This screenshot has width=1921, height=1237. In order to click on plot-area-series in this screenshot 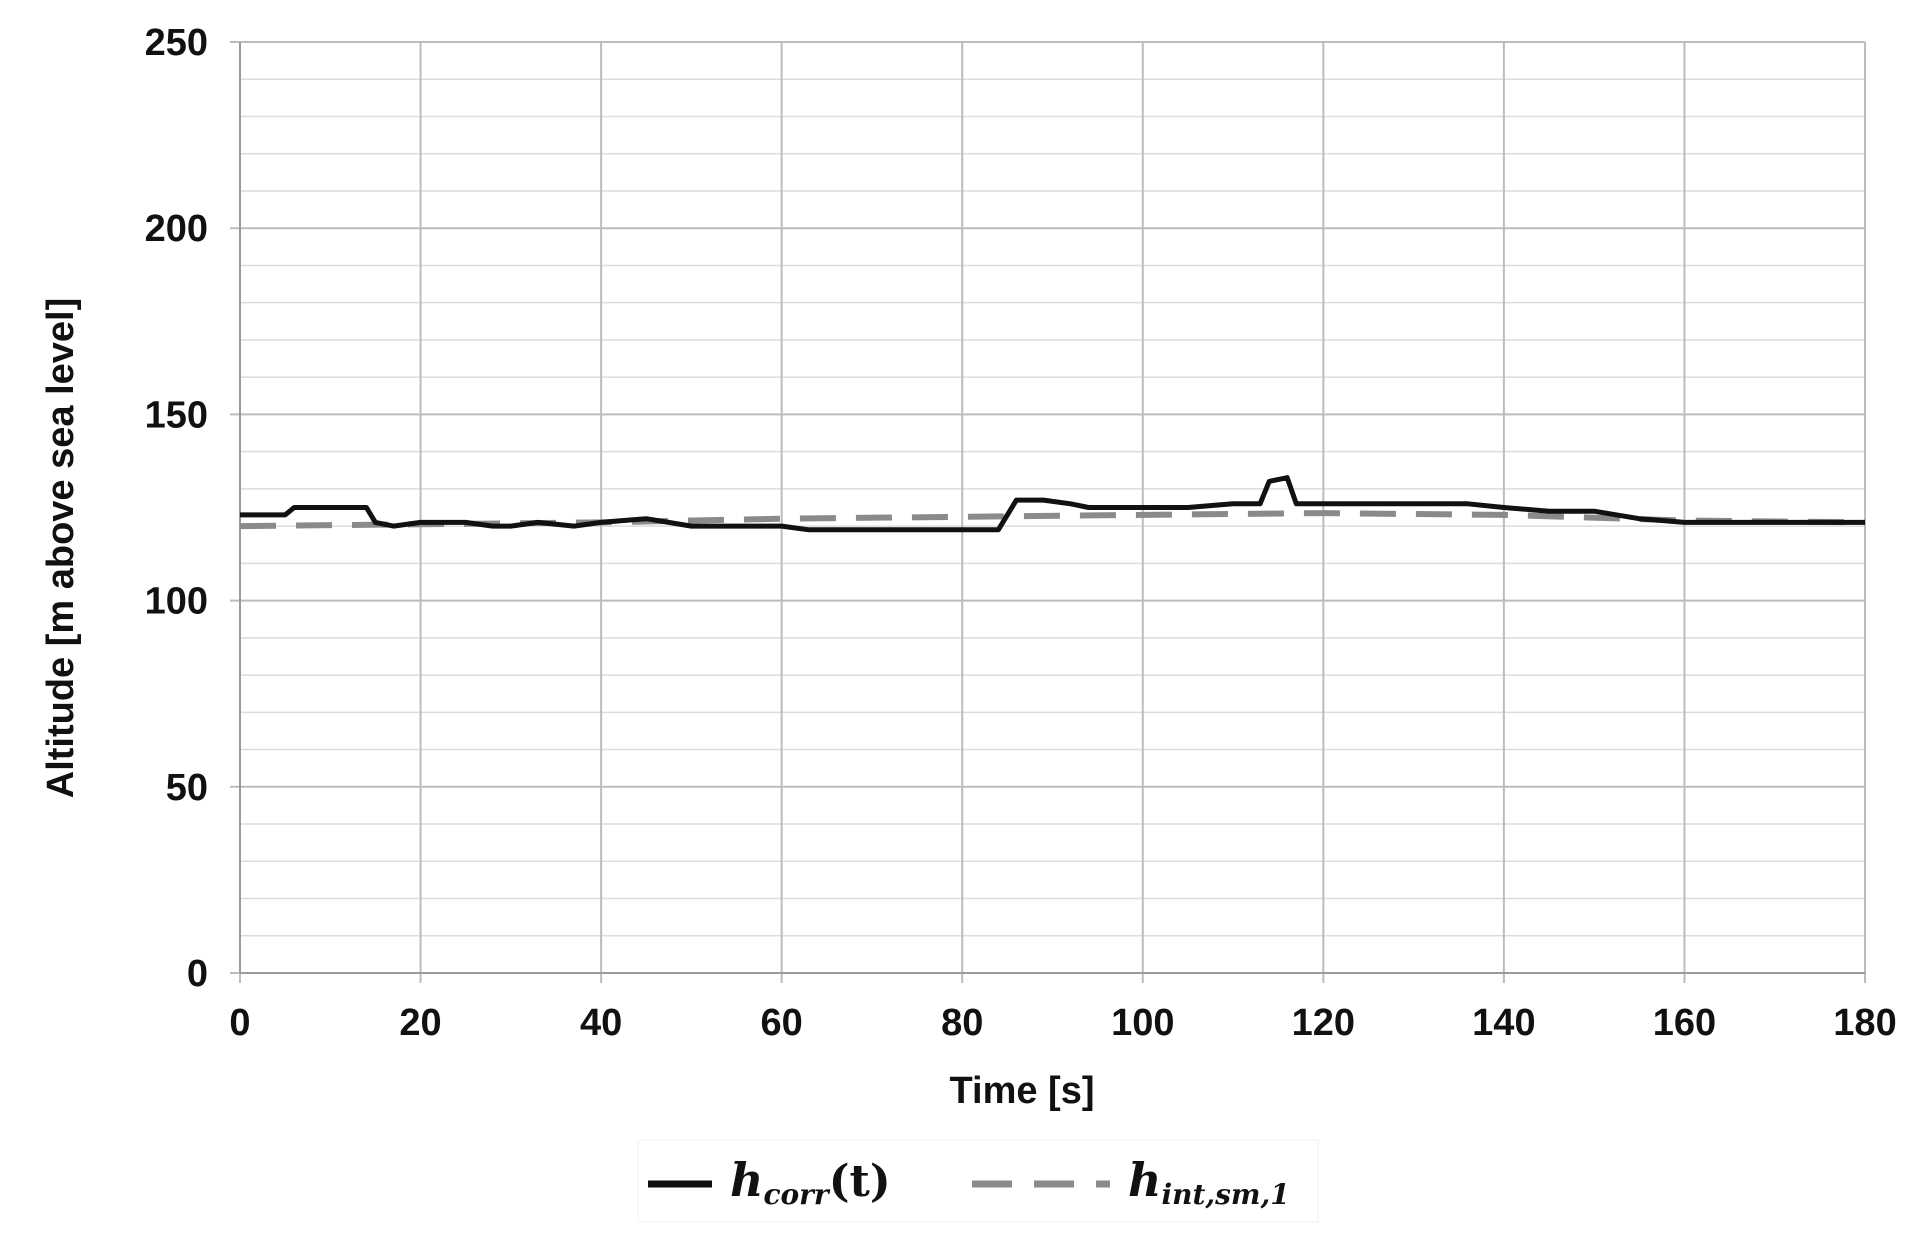, I will do `click(1052, 504)`.